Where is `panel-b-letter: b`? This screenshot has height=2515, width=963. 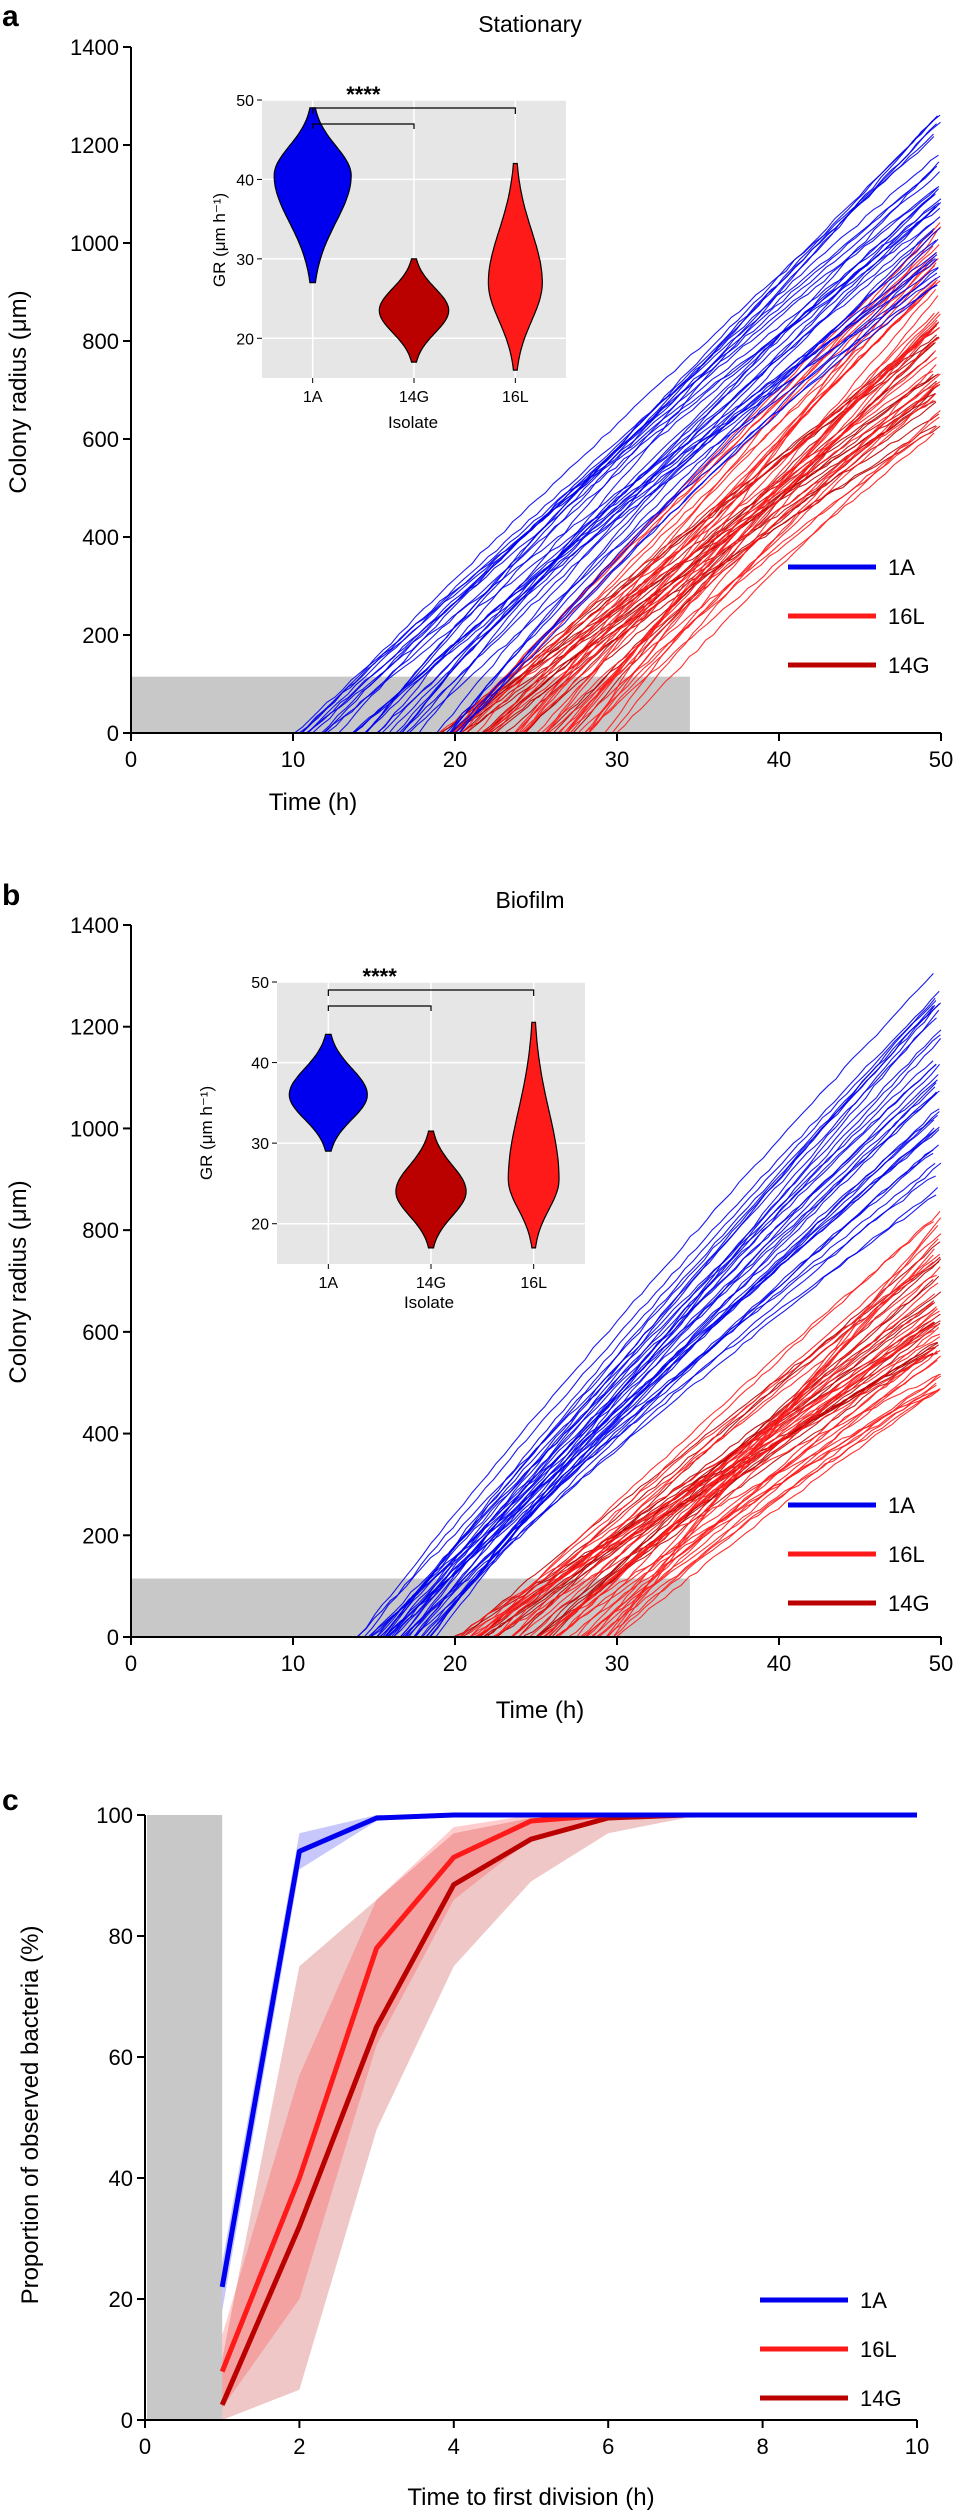 panel-b-letter: b is located at coordinates (11, 895).